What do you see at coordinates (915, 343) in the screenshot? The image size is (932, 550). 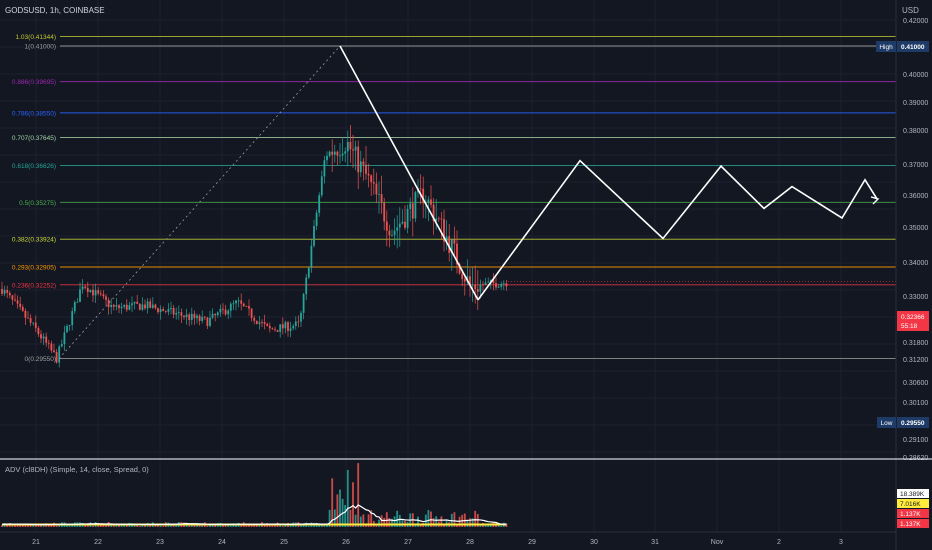 I see `price-axis-label: 0.31800` at bounding box center [915, 343].